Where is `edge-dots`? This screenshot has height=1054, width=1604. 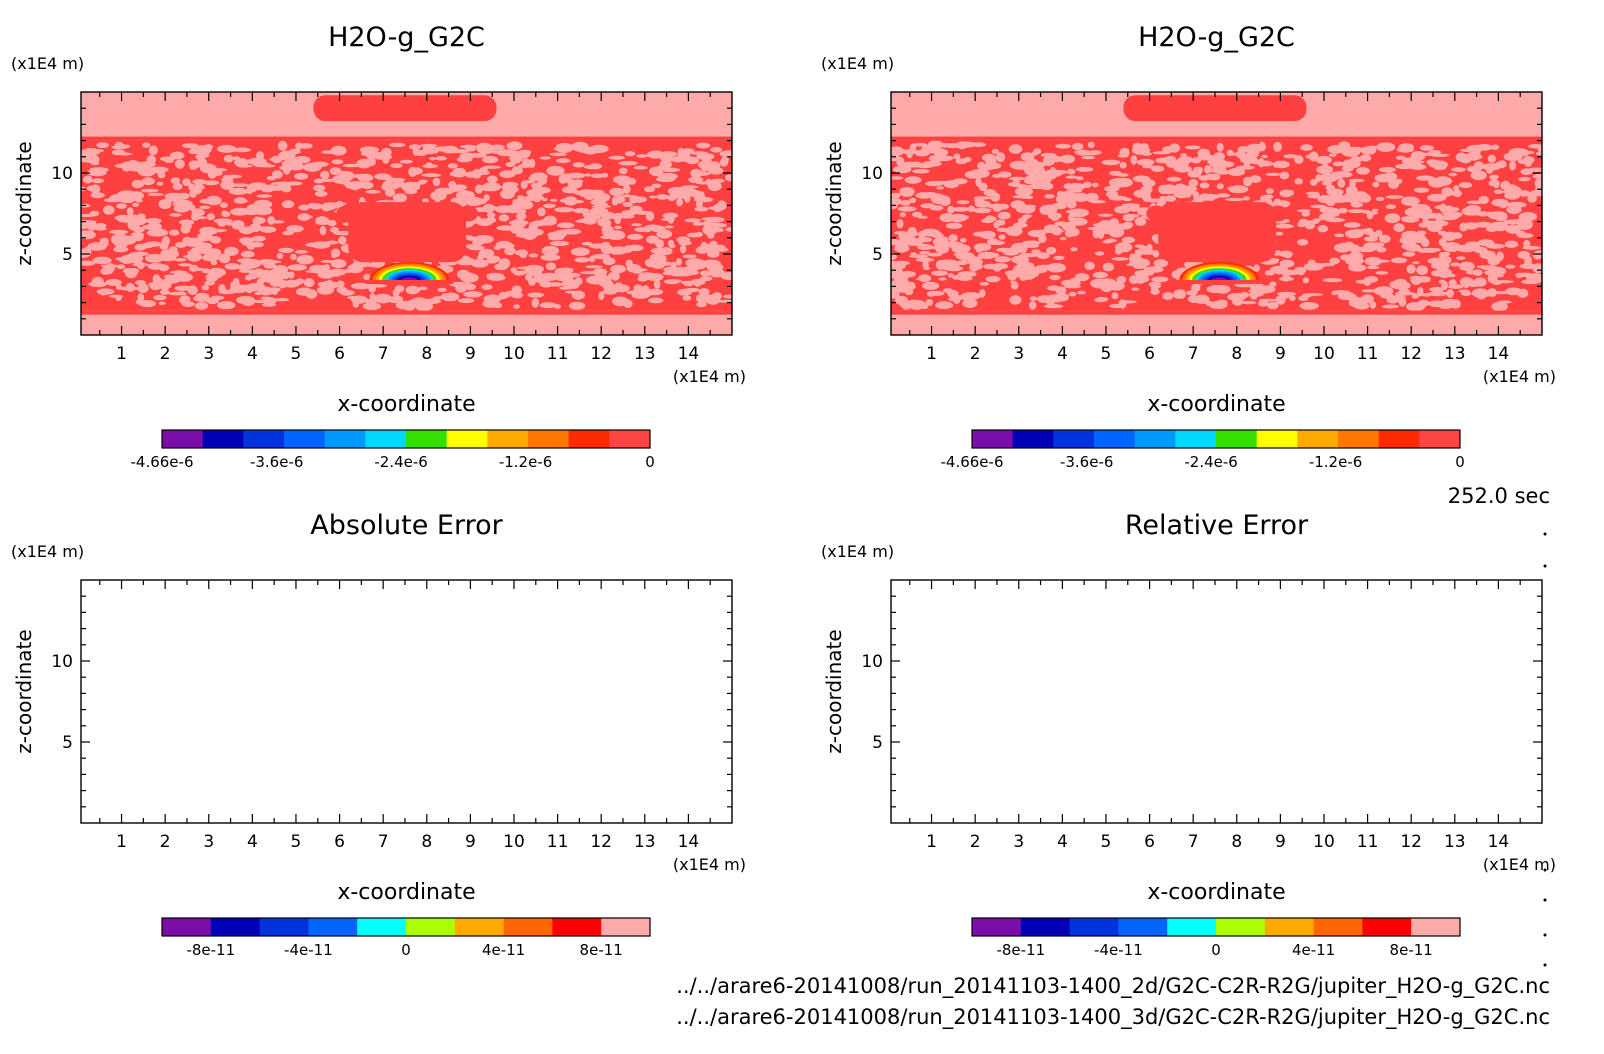 edge-dots is located at coordinates (1545, 749).